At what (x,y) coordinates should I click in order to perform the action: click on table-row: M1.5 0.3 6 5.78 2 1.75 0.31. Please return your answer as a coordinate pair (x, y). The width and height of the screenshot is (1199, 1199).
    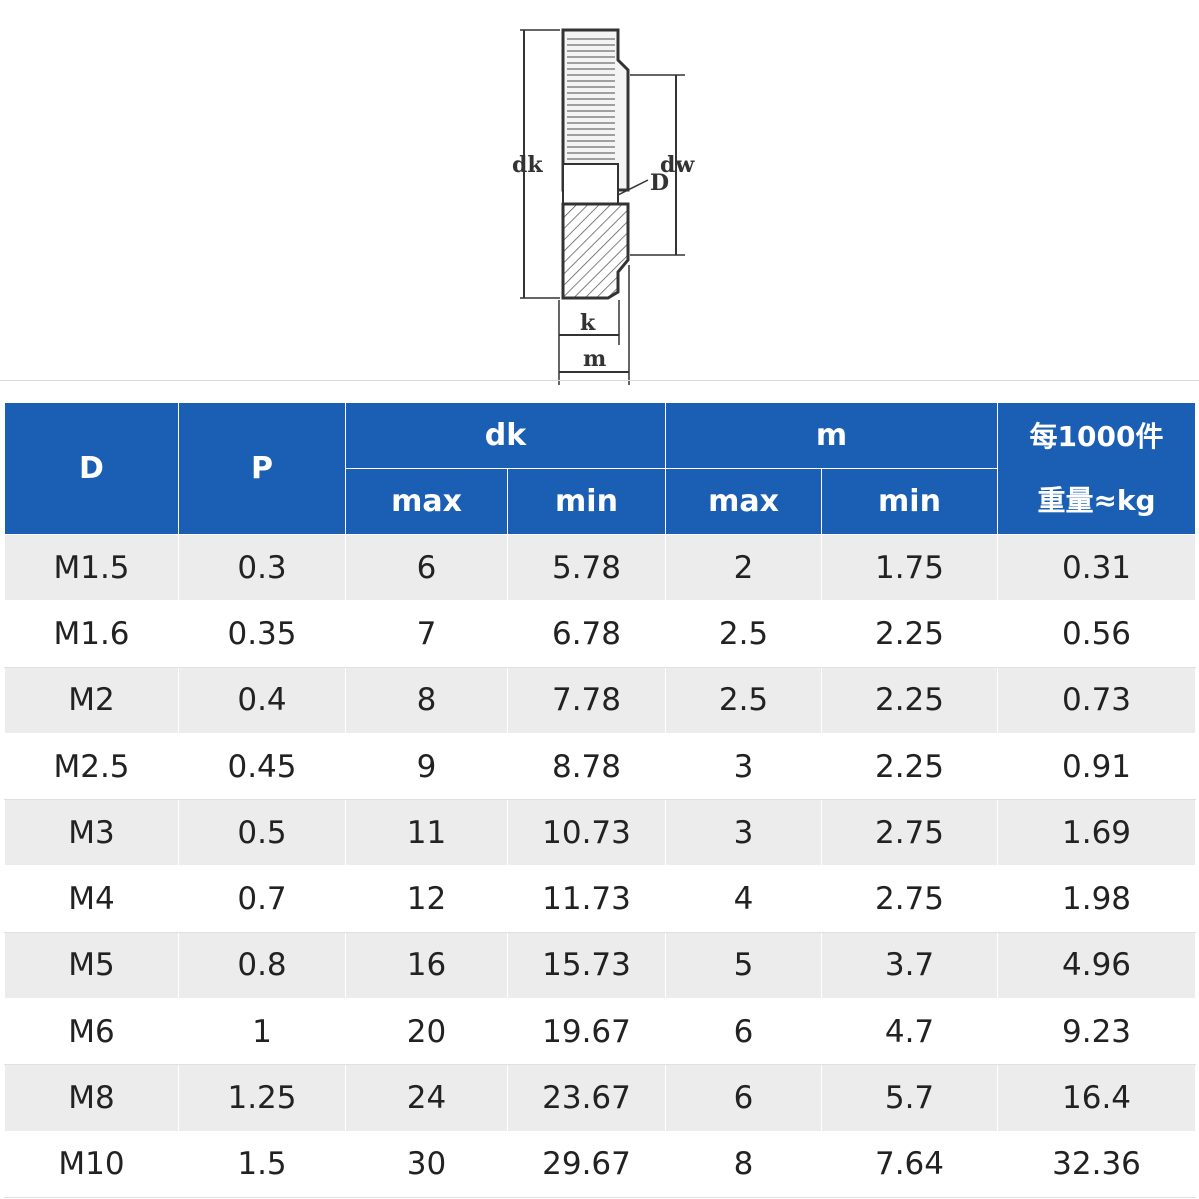
    Looking at the image, I should click on (600, 567).